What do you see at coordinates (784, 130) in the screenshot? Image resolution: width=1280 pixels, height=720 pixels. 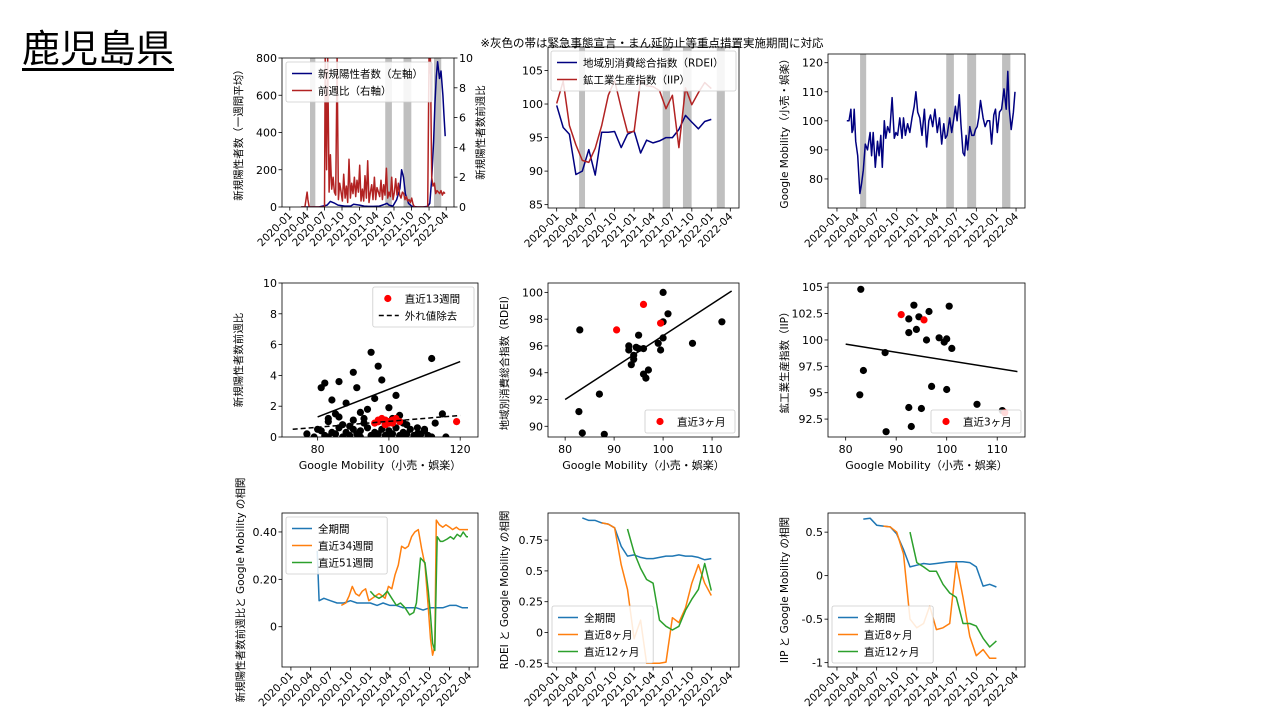 I see `y-axis-label: Google Mobility（小売・娯楽）` at bounding box center [784, 130].